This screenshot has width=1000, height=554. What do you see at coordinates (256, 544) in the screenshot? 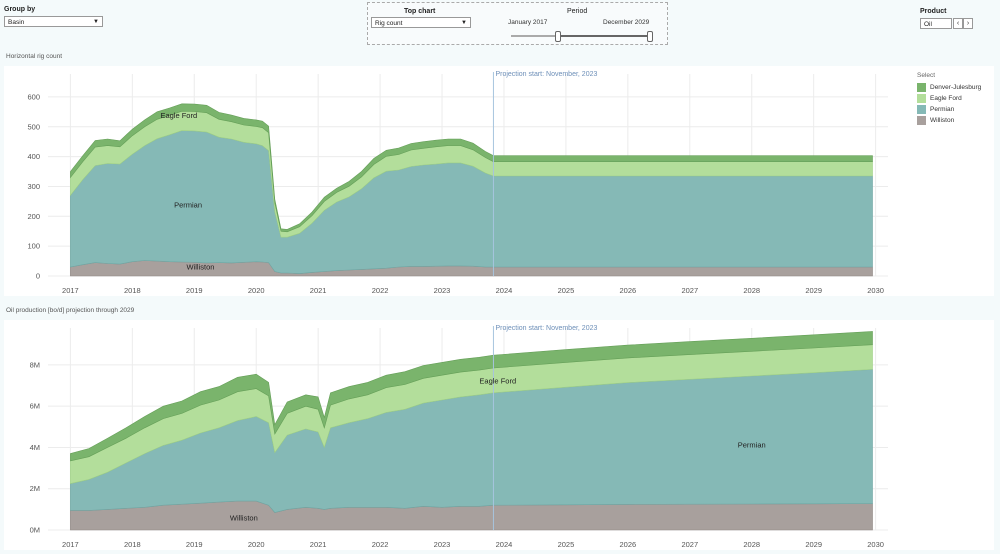
I see `x-tick-label: 2020` at bounding box center [256, 544].